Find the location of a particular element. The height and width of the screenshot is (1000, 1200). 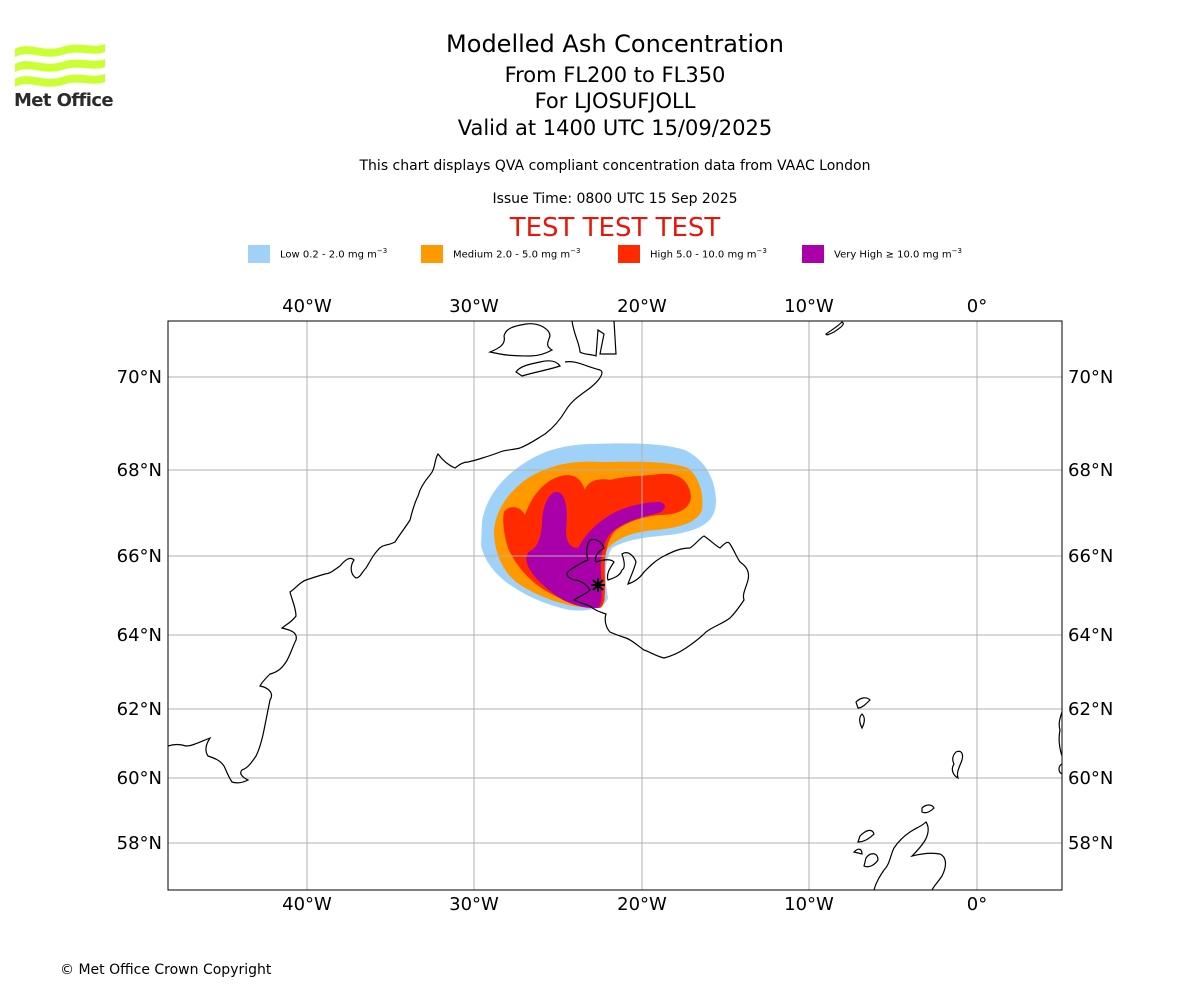

test-banner: TEST TEST TEST is located at coordinates (615, 228).